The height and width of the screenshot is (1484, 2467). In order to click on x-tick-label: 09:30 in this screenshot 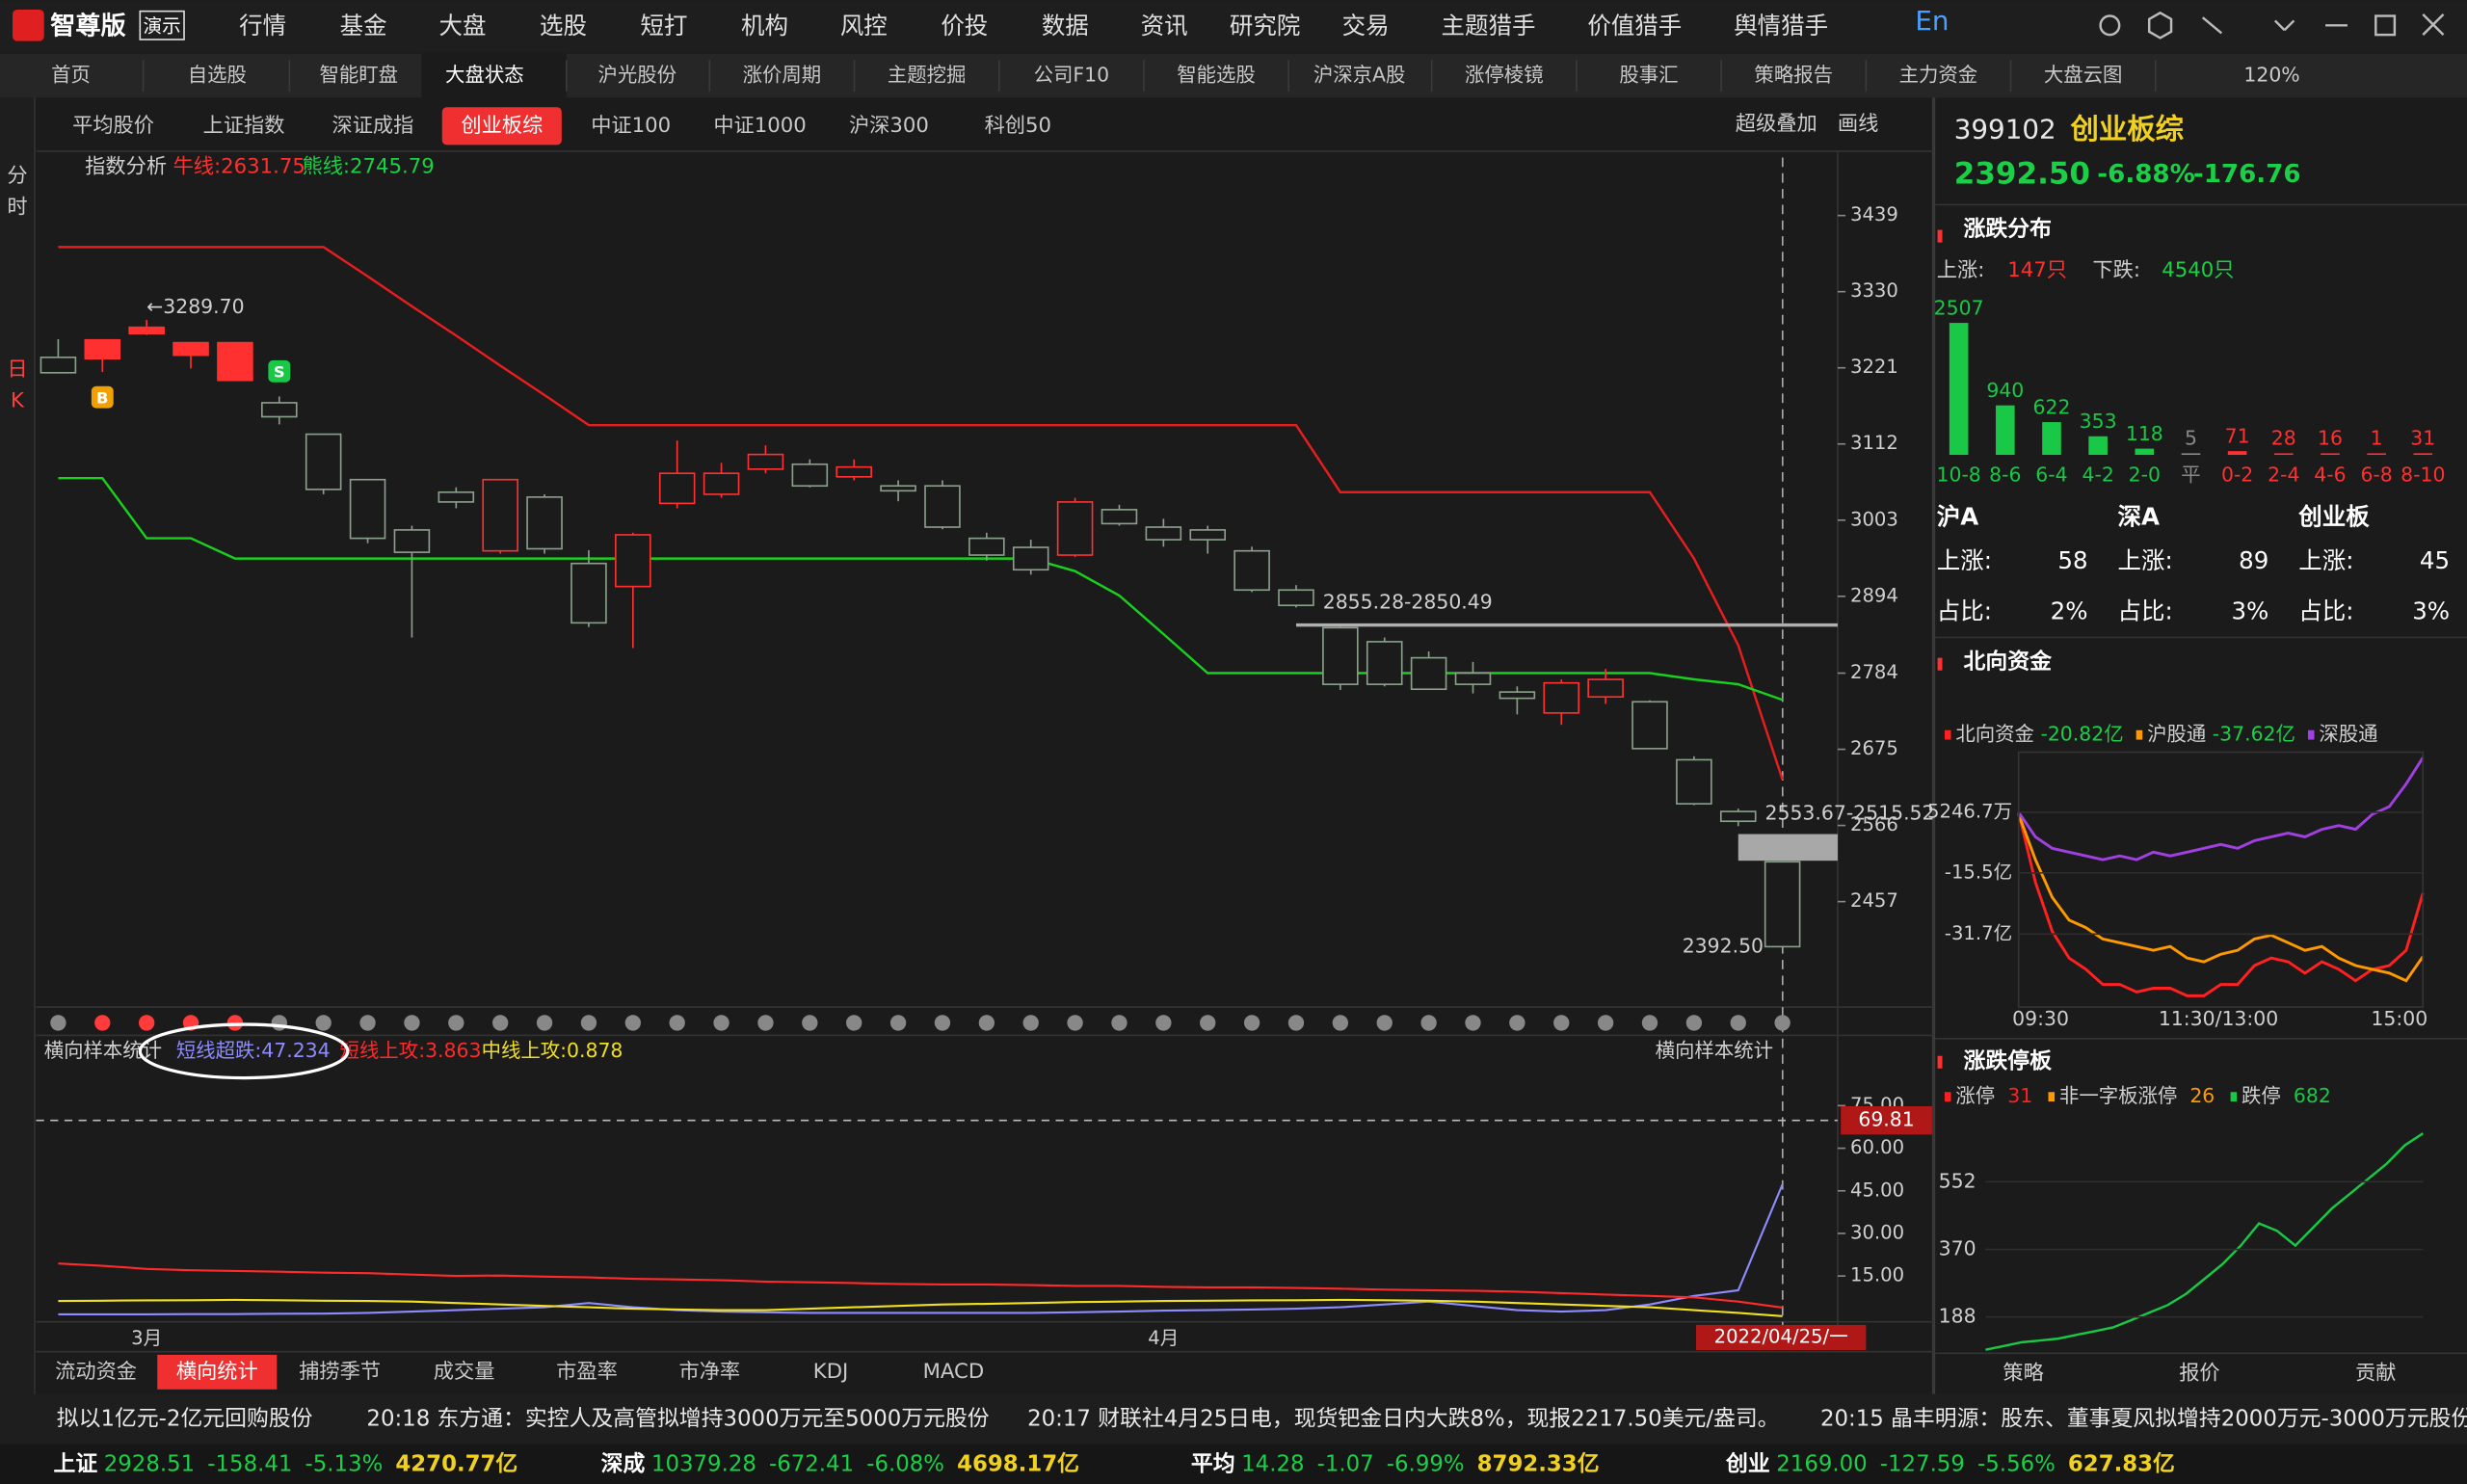, I will do `click(2040, 1018)`.